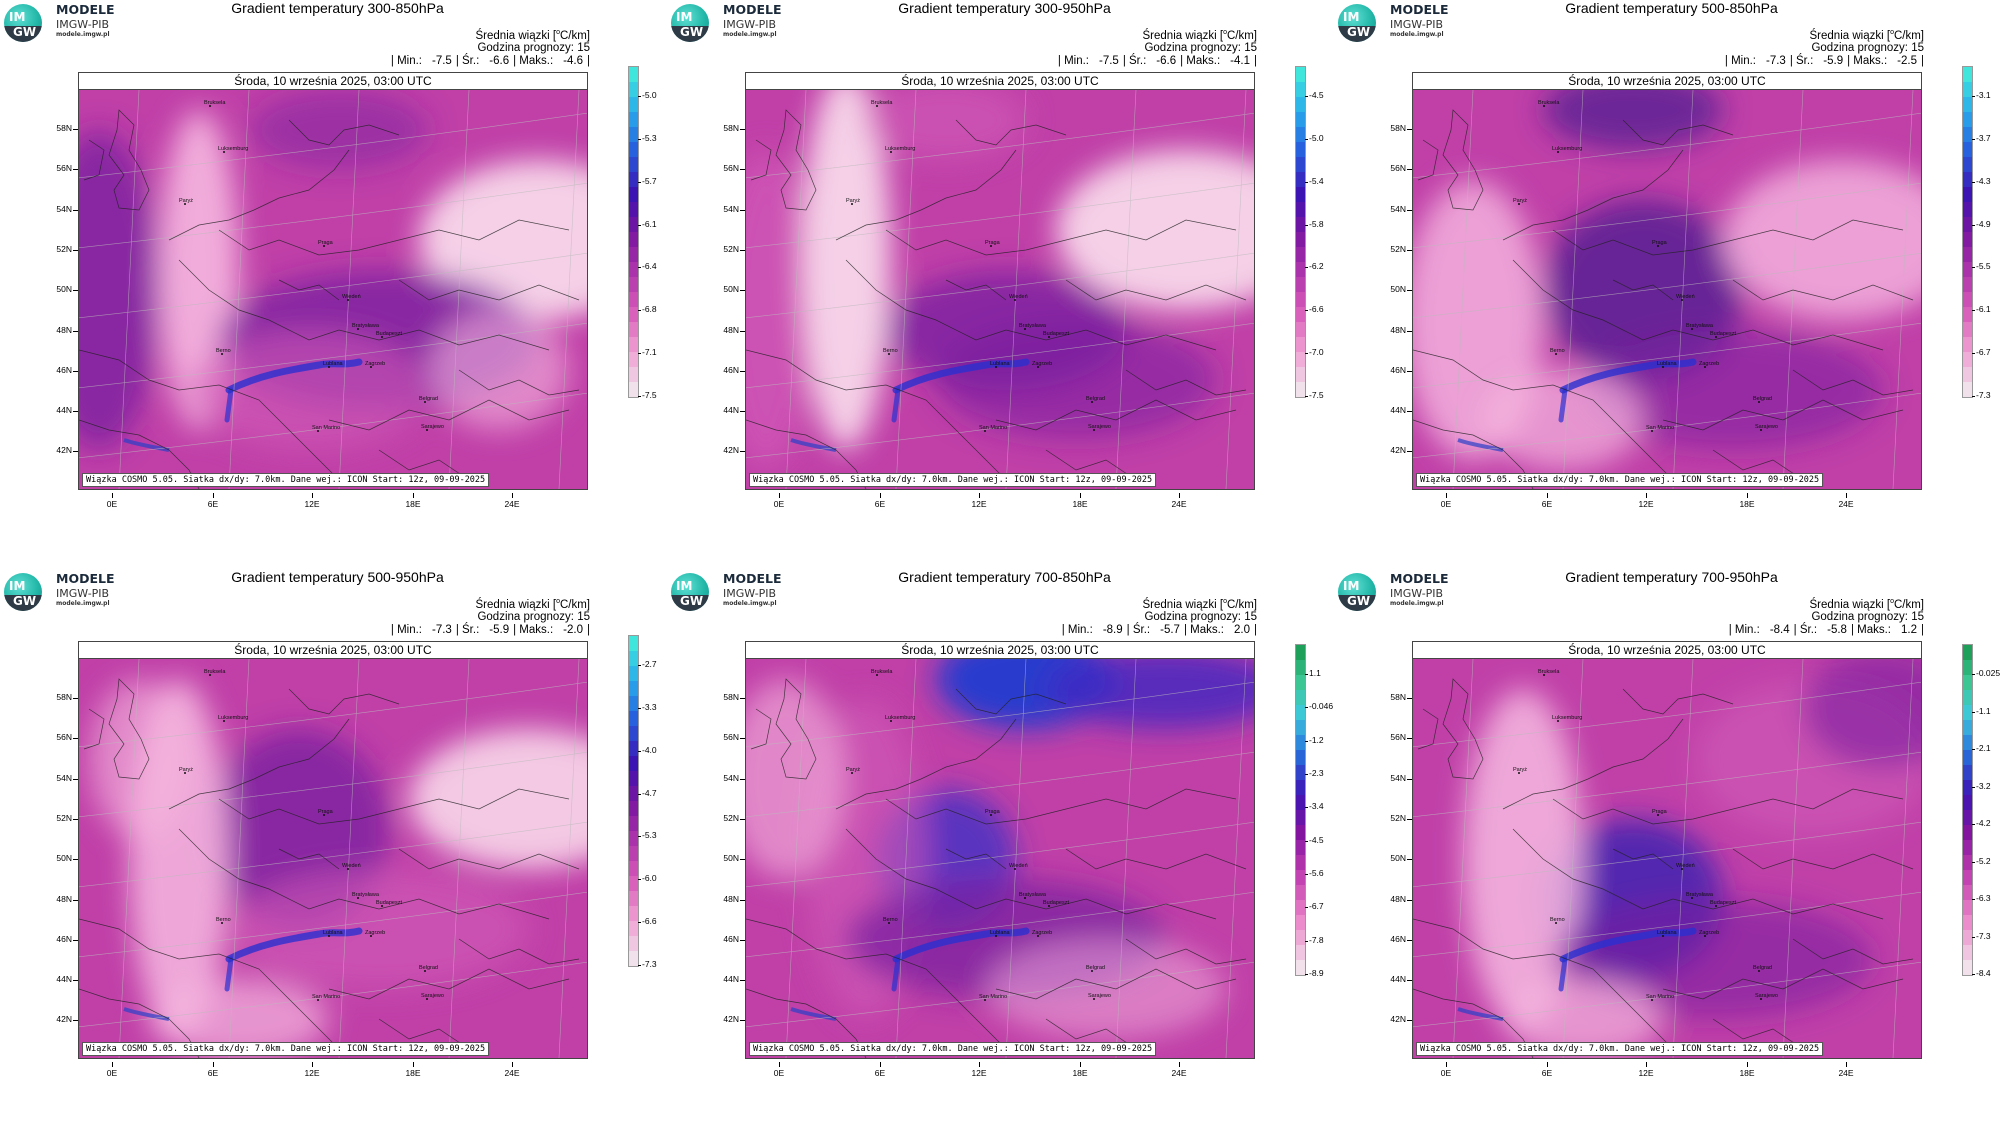  What do you see at coordinates (727, 128) in the screenshot?
I see `lat-tick-label: 58N` at bounding box center [727, 128].